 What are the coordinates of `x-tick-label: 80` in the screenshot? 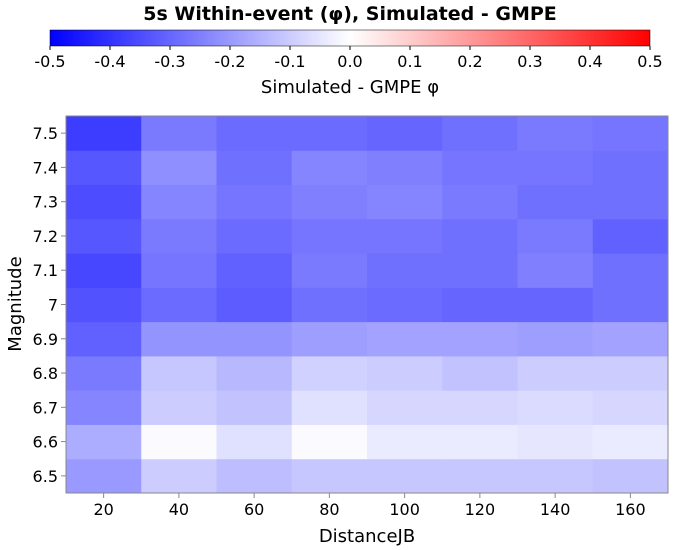 It's located at (329, 509).